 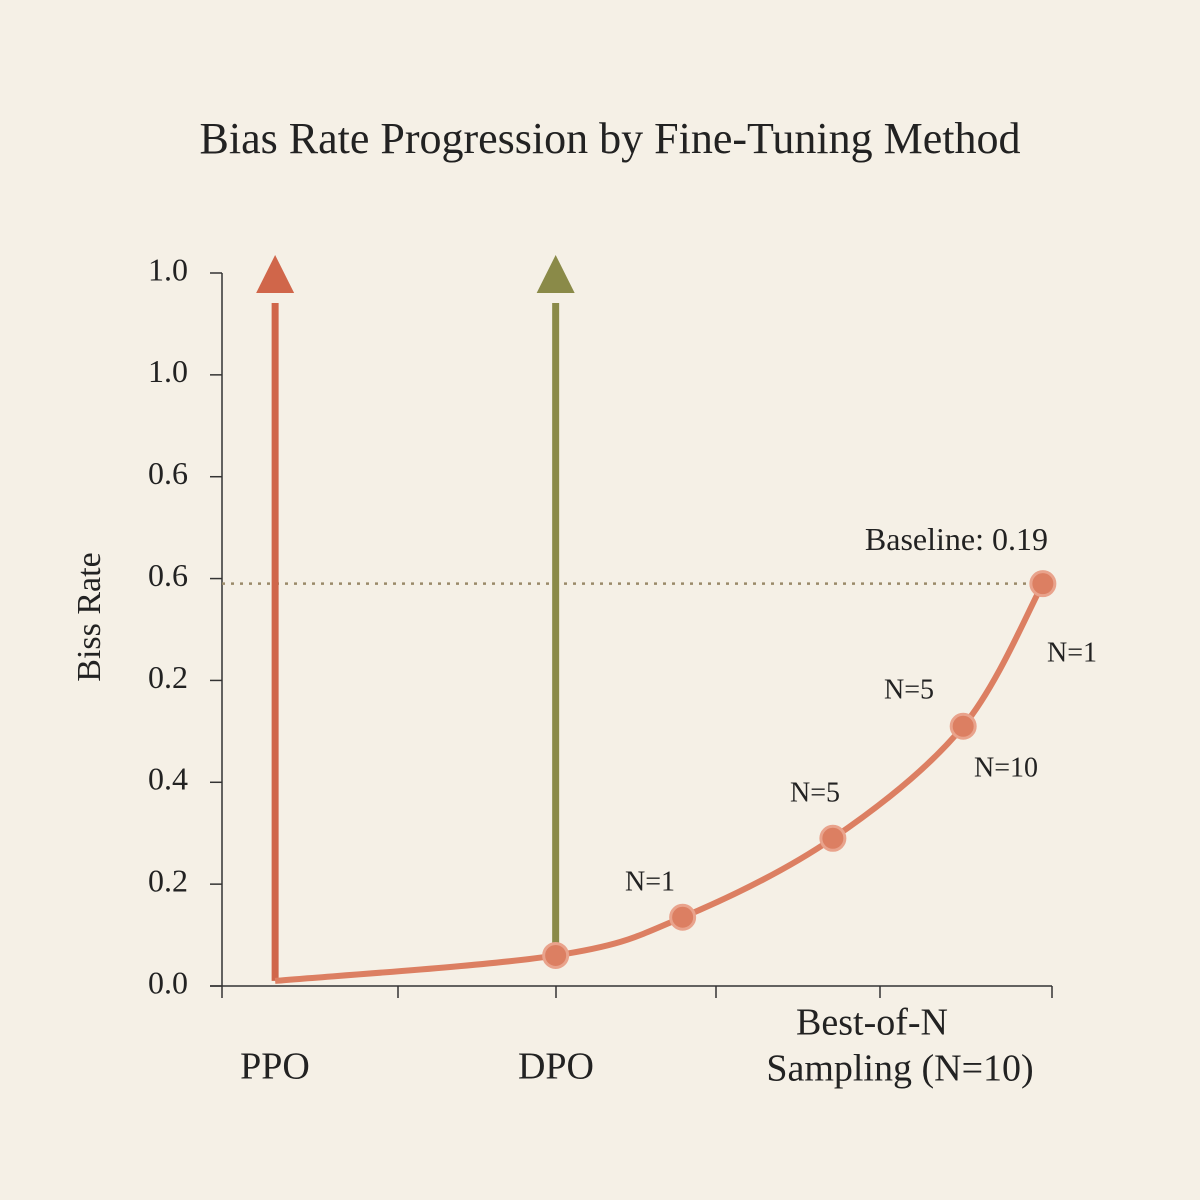 What do you see at coordinates (89, 616) in the screenshot?
I see `y-axis-label: Biss Rate` at bounding box center [89, 616].